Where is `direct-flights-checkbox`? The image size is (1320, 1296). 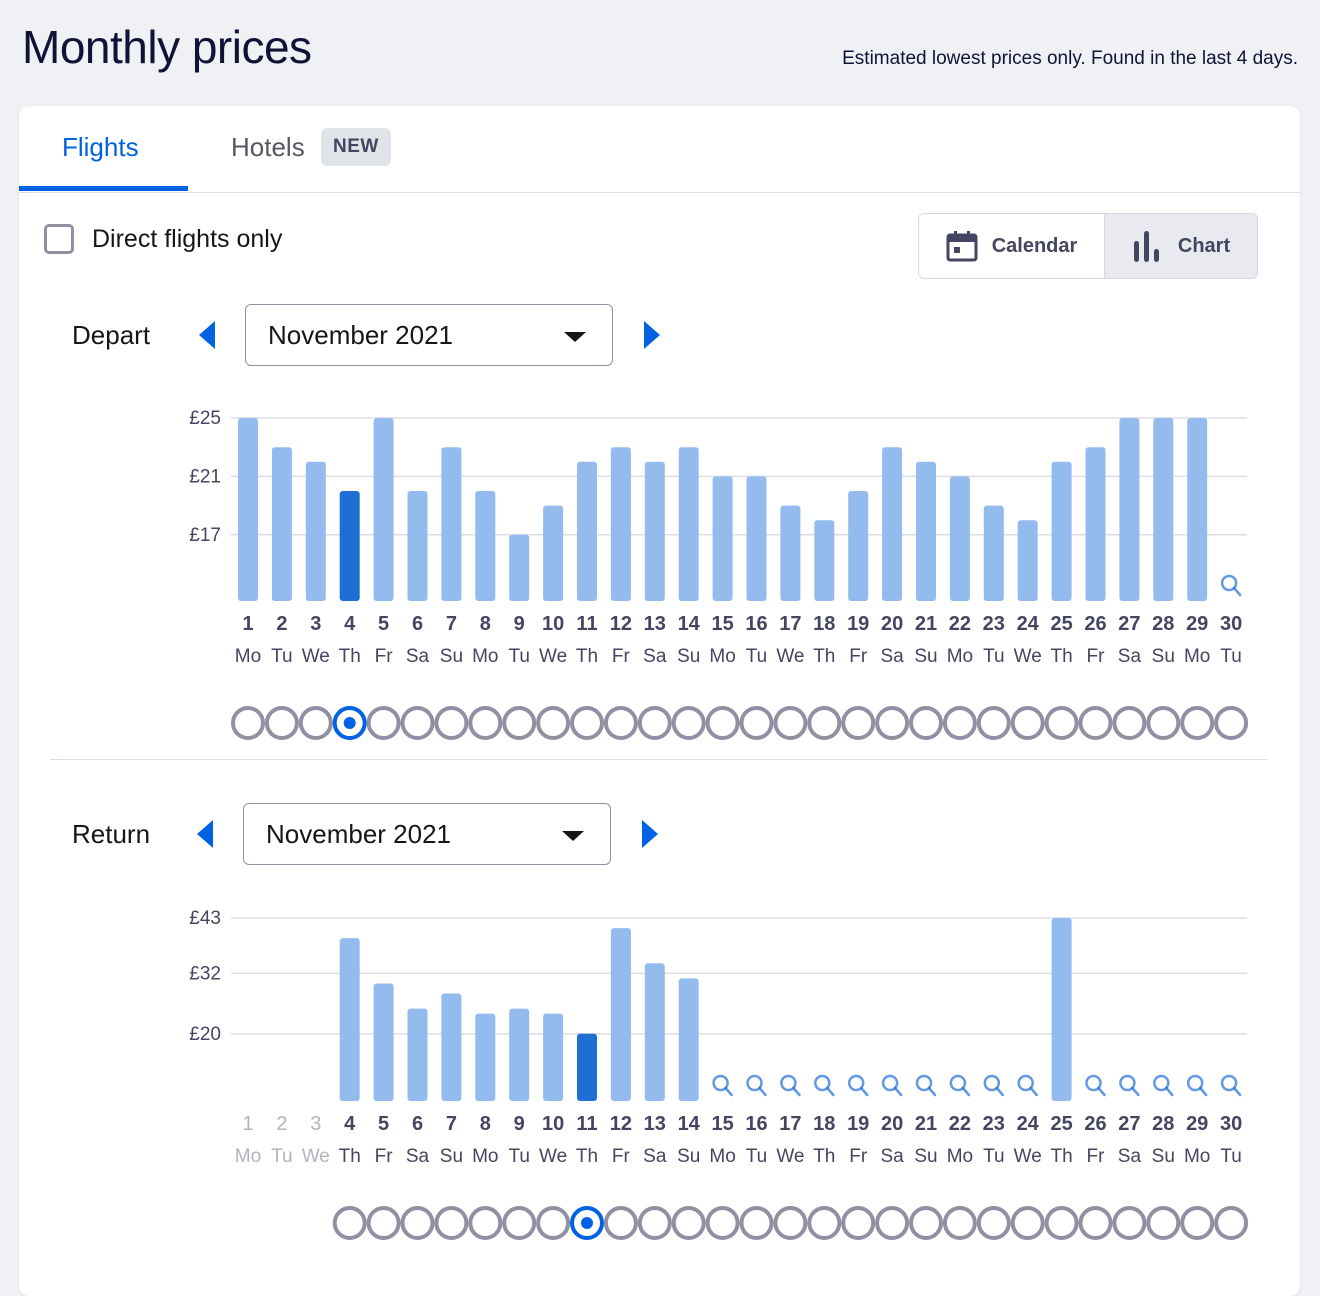
direct-flights-checkbox is located at coordinates (59, 239).